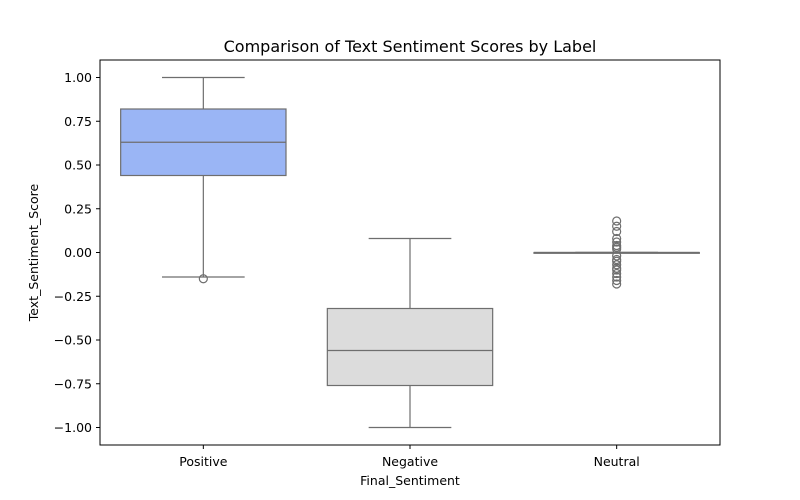 The image size is (800, 500). Describe the element at coordinates (73, 296) in the screenshot. I see `y-tick-label: −0.25` at that location.